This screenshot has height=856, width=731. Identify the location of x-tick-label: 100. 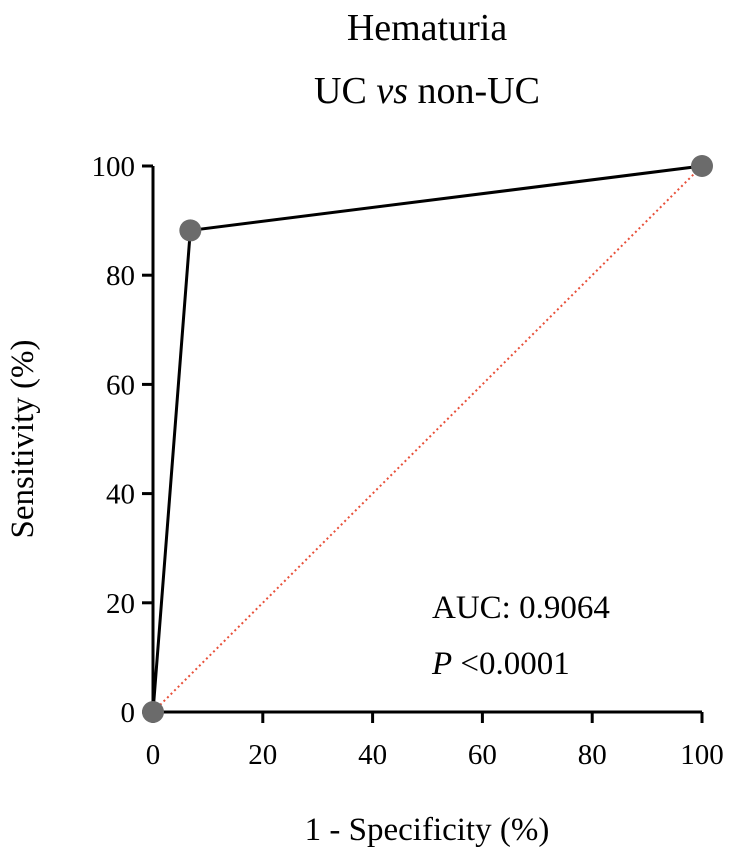
(702, 755).